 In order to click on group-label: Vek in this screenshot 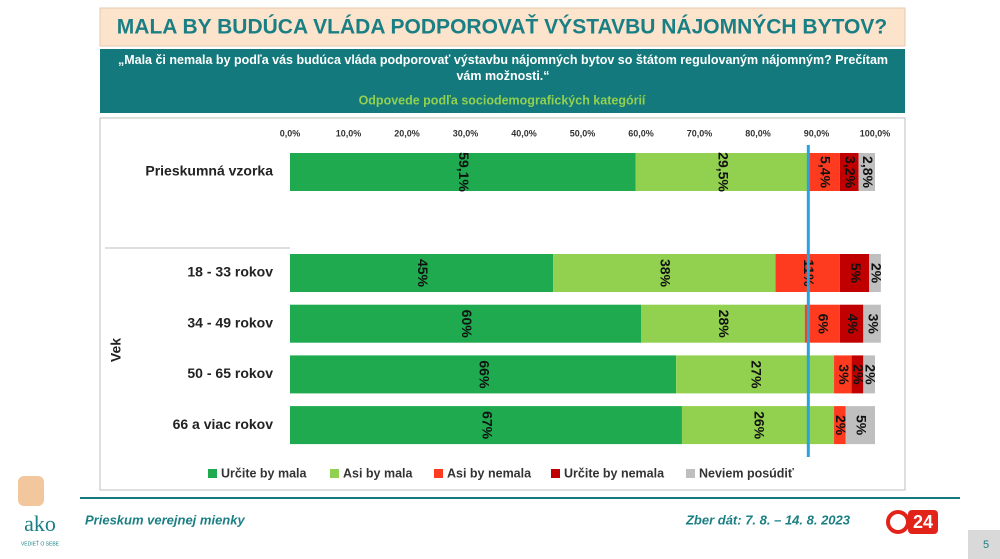, I will do `click(116, 350)`.